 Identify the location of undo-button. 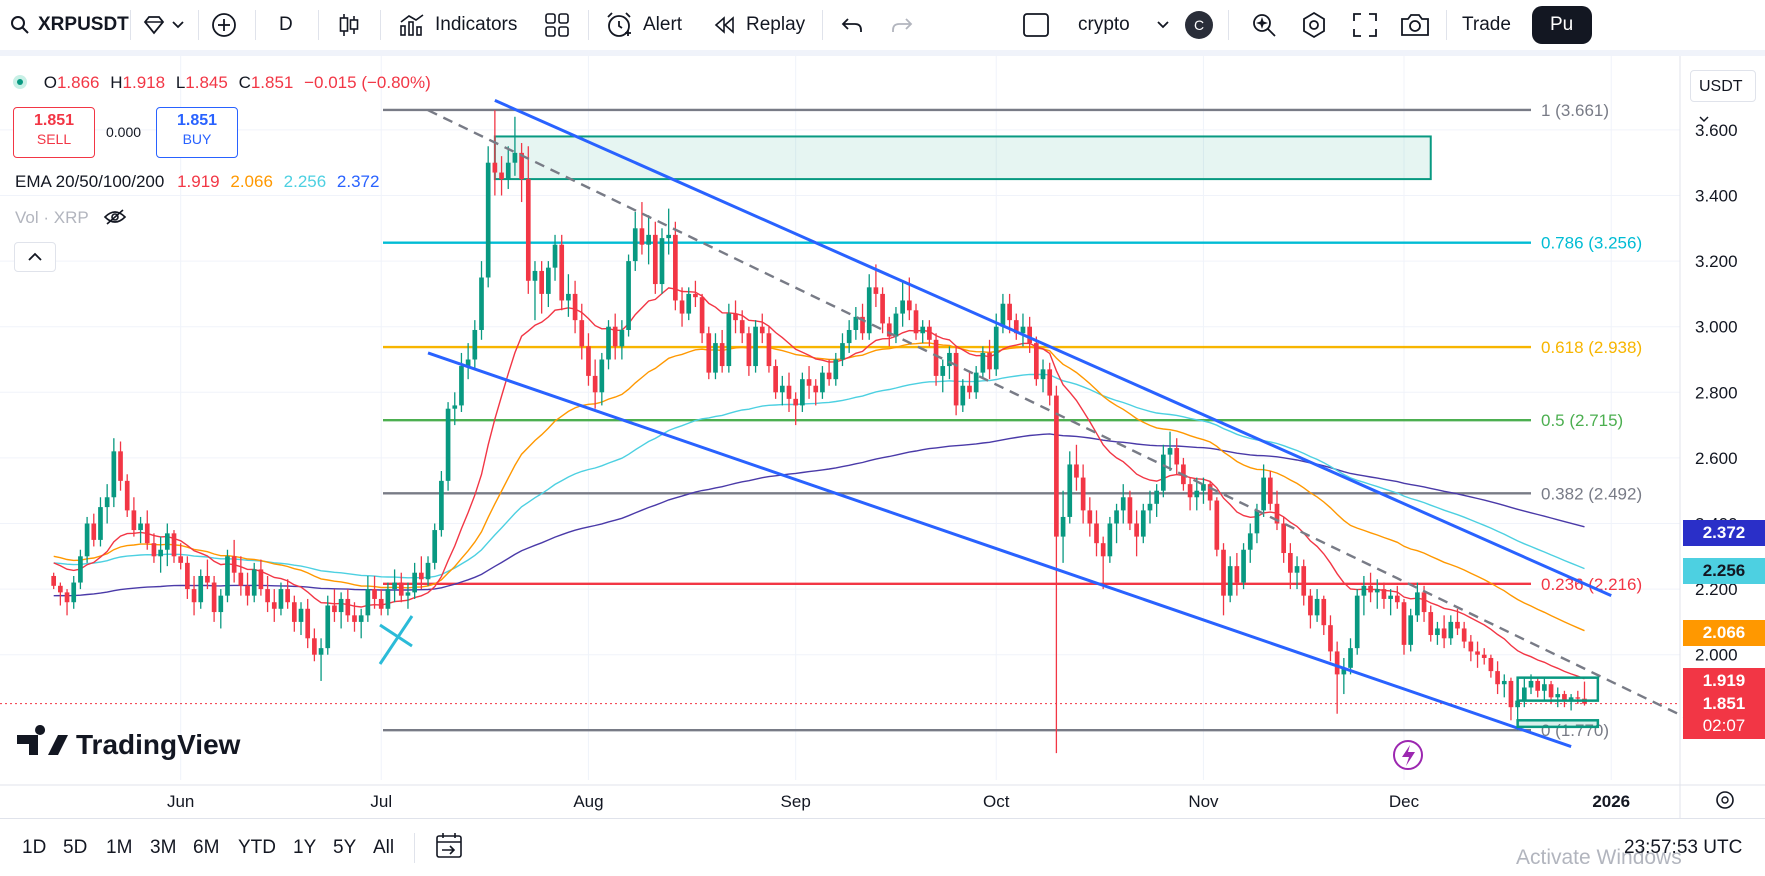
(852, 25).